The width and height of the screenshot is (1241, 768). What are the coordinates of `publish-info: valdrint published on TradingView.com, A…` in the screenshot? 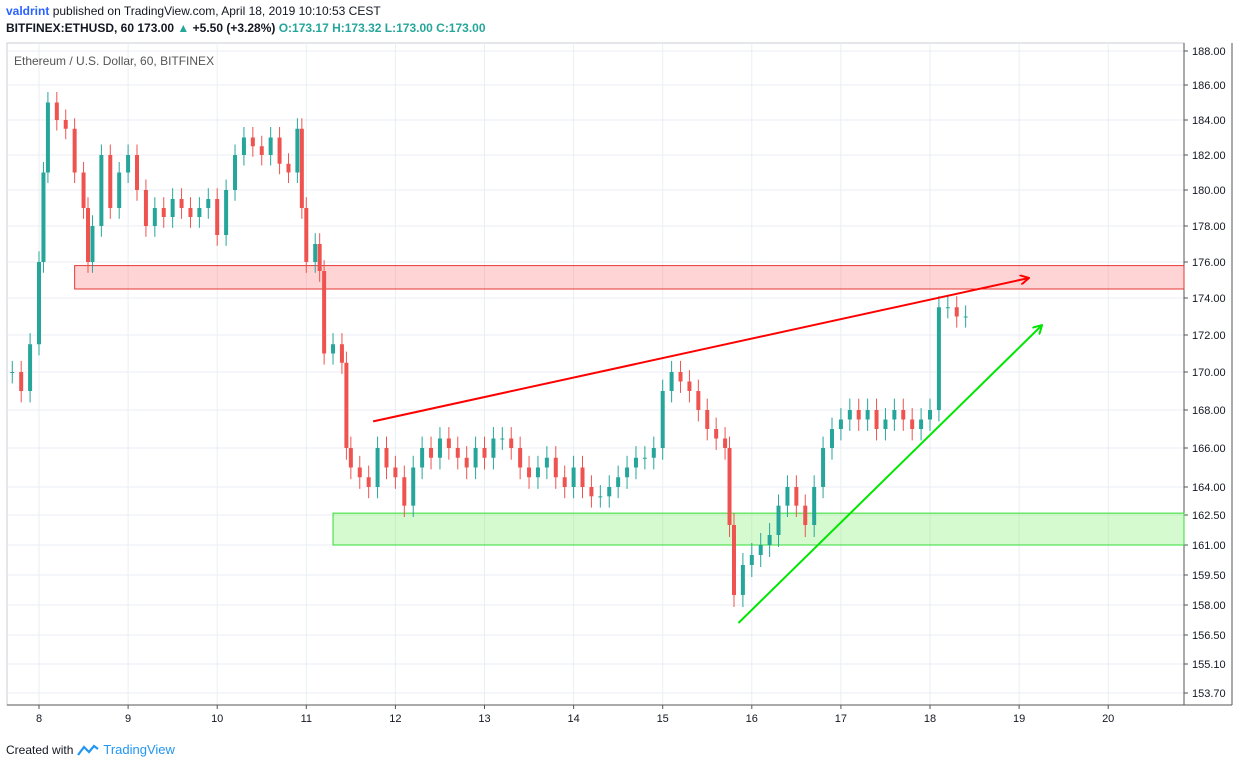 It's located at (193, 11).